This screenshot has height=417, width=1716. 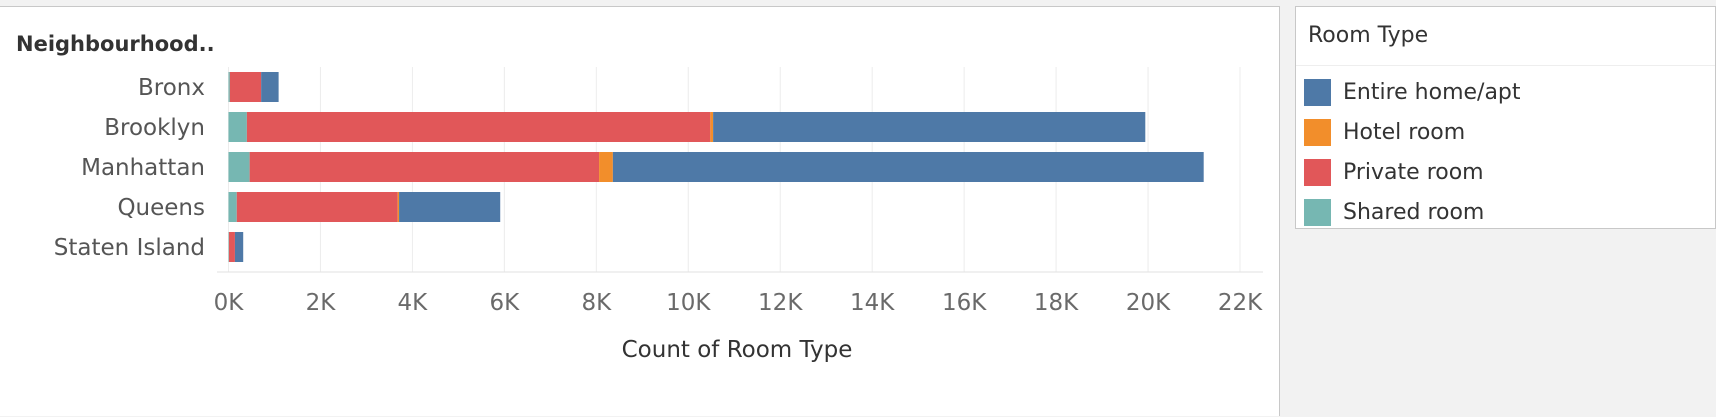 What do you see at coordinates (115, 44) in the screenshot?
I see `row-header: Neighbourhood..` at bounding box center [115, 44].